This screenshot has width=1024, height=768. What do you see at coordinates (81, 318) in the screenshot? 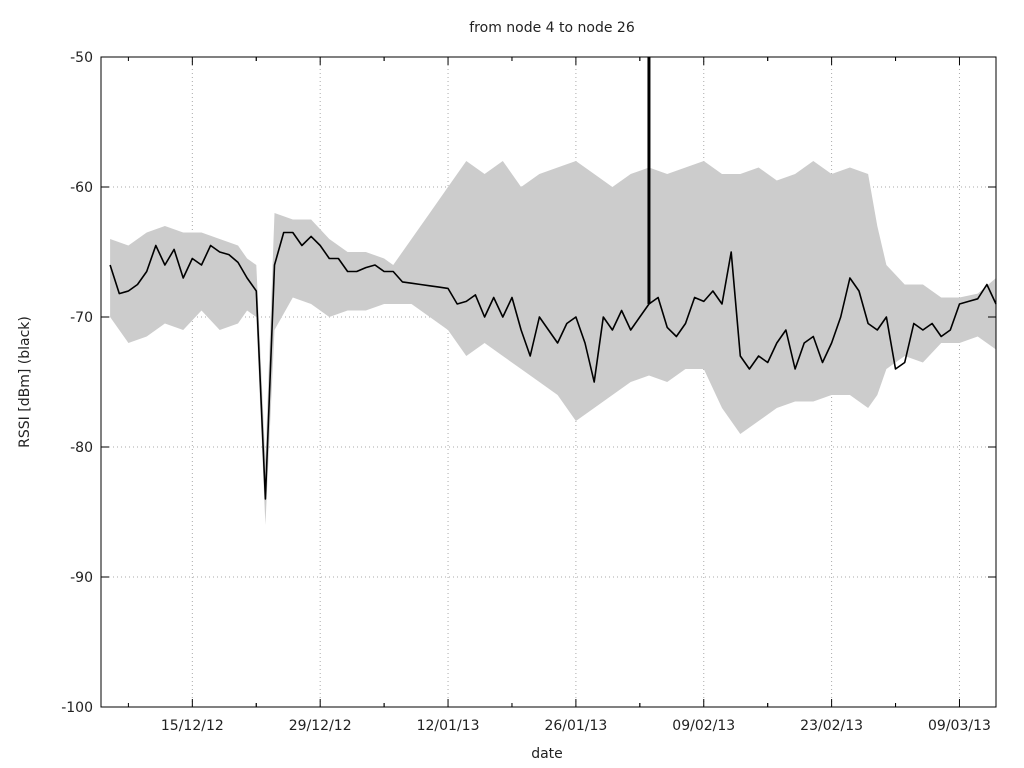
I see `y-tick-label: -70` at bounding box center [81, 318].